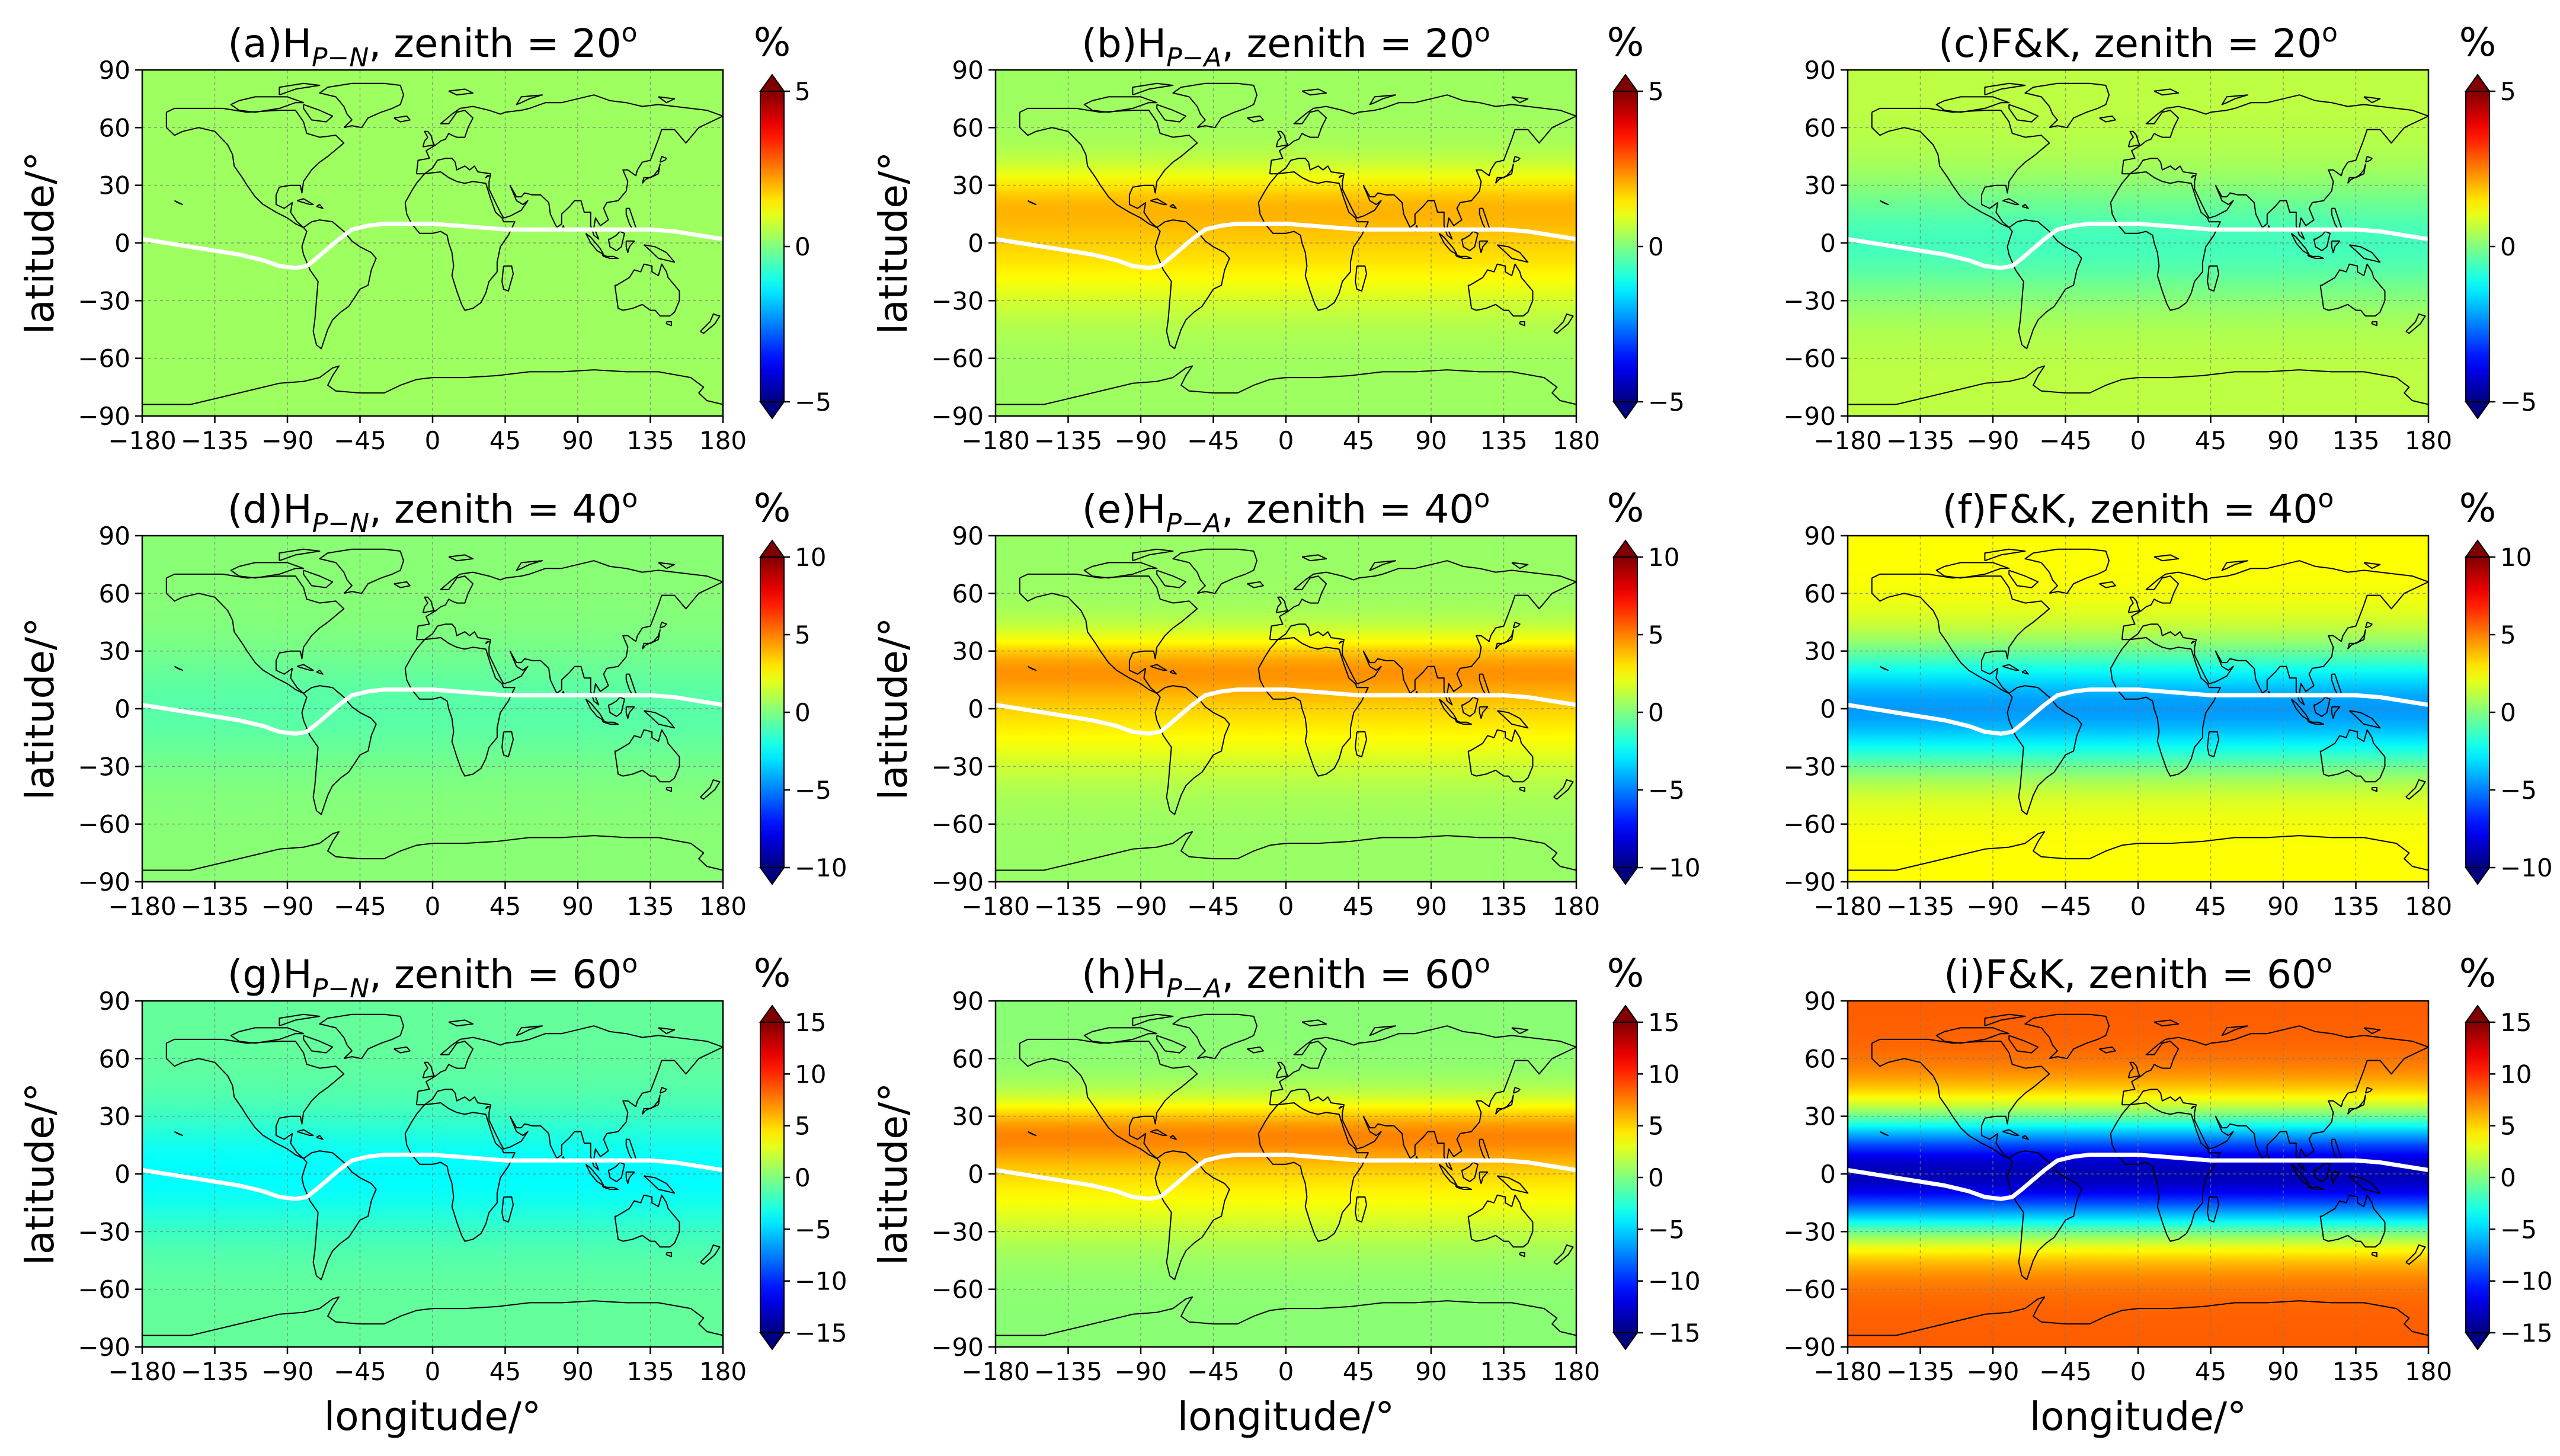 Image resolution: width=2560 pixels, height=1456 pixels. What do you see at coordinates (2355, 1371) in the screenshot?
I see `x-tick-label: 135` at bounding box center [2355, 1371].